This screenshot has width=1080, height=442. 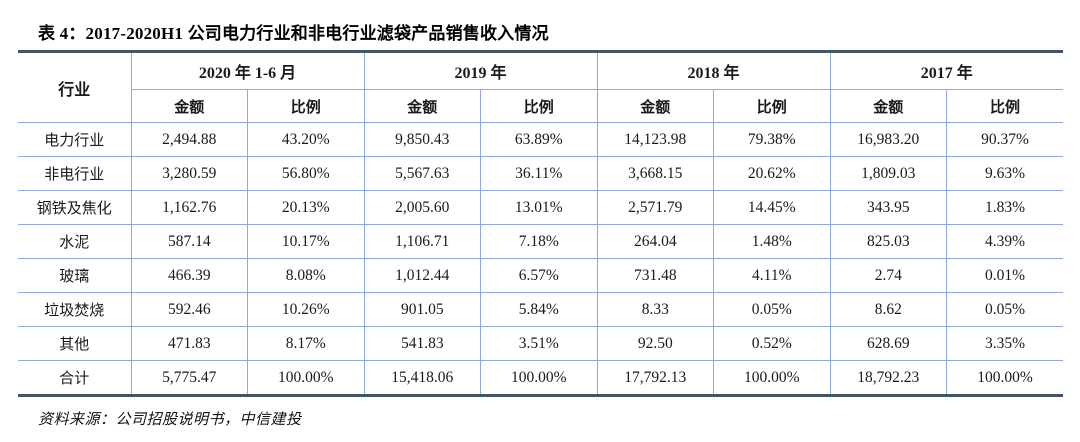 What do you see at coordinates (189, 139) in the screenshot?
I see `table-cell: 2,494.88` at bounding box center [189, 139].